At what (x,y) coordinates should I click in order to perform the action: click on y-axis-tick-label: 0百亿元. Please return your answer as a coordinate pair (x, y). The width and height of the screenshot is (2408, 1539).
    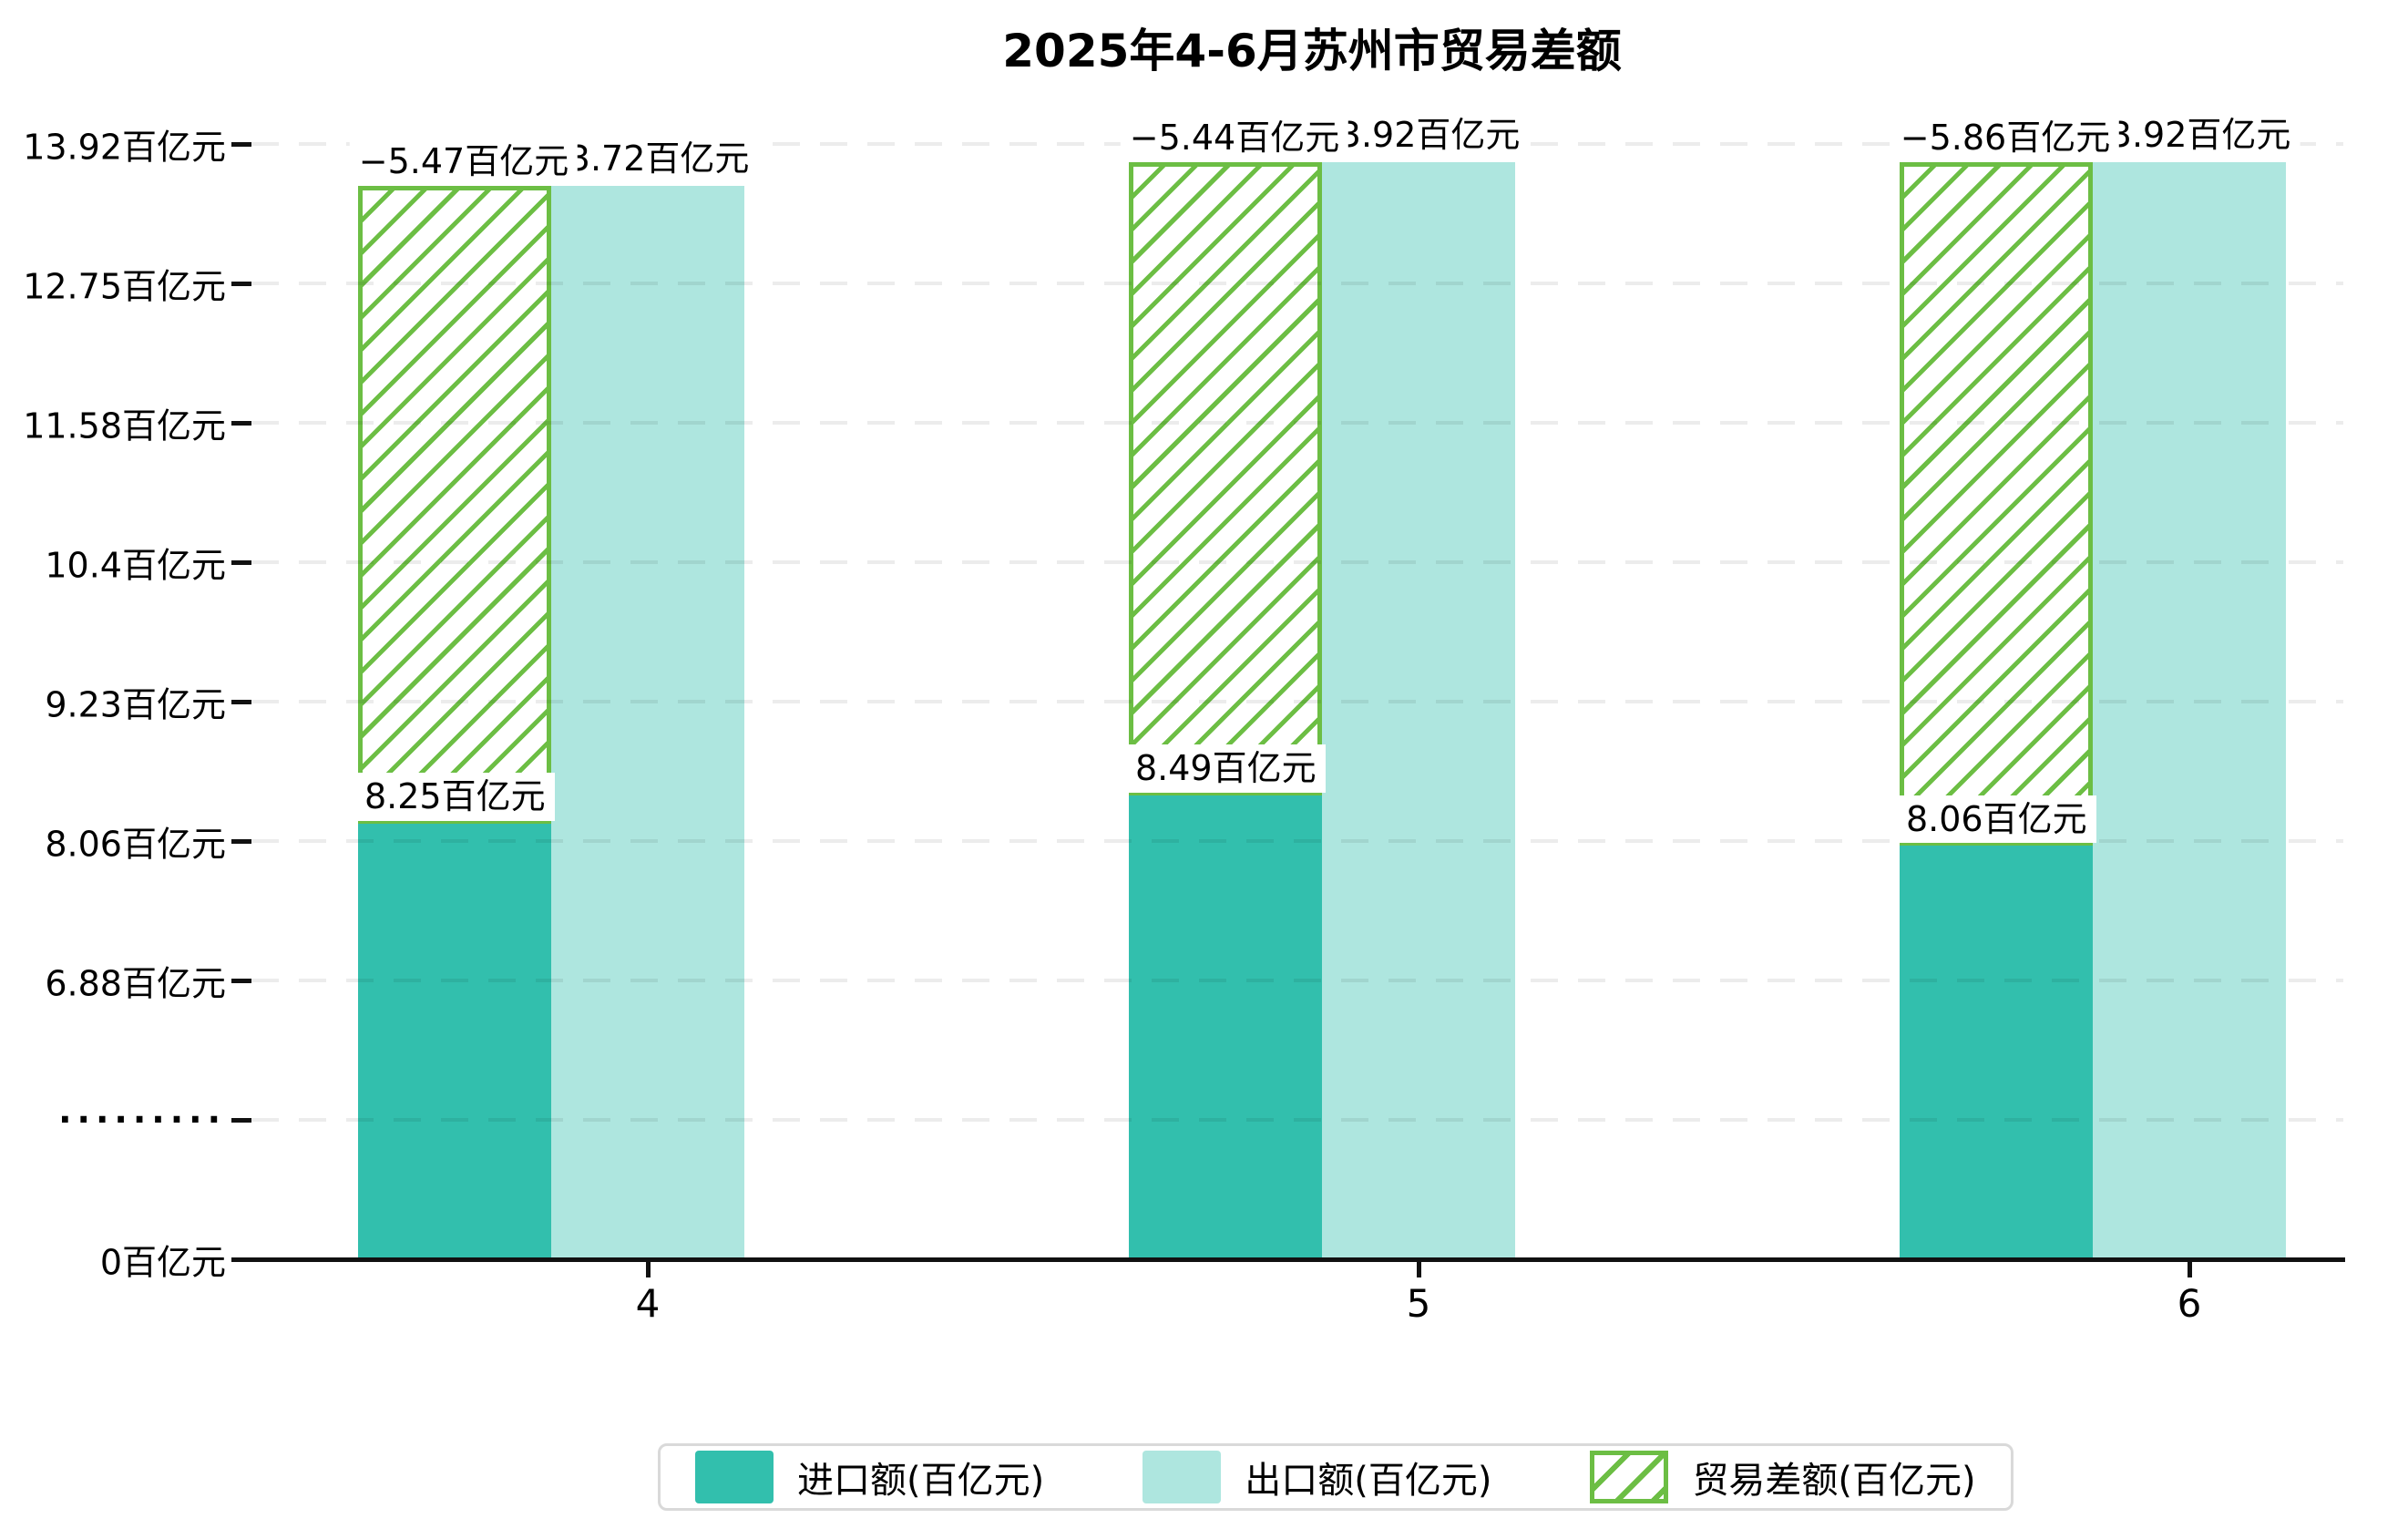
    Looking at the image, I should click on (162, 1263).